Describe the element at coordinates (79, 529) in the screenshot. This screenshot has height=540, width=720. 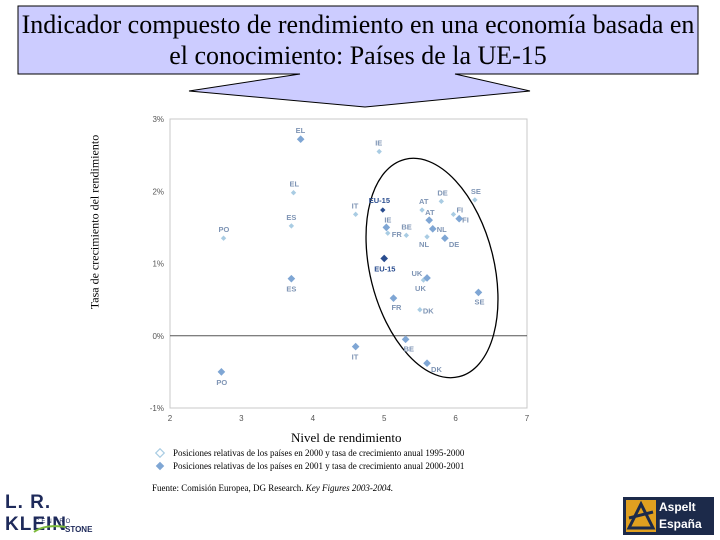
I see `klein-logo-line2: STONE` at that location.